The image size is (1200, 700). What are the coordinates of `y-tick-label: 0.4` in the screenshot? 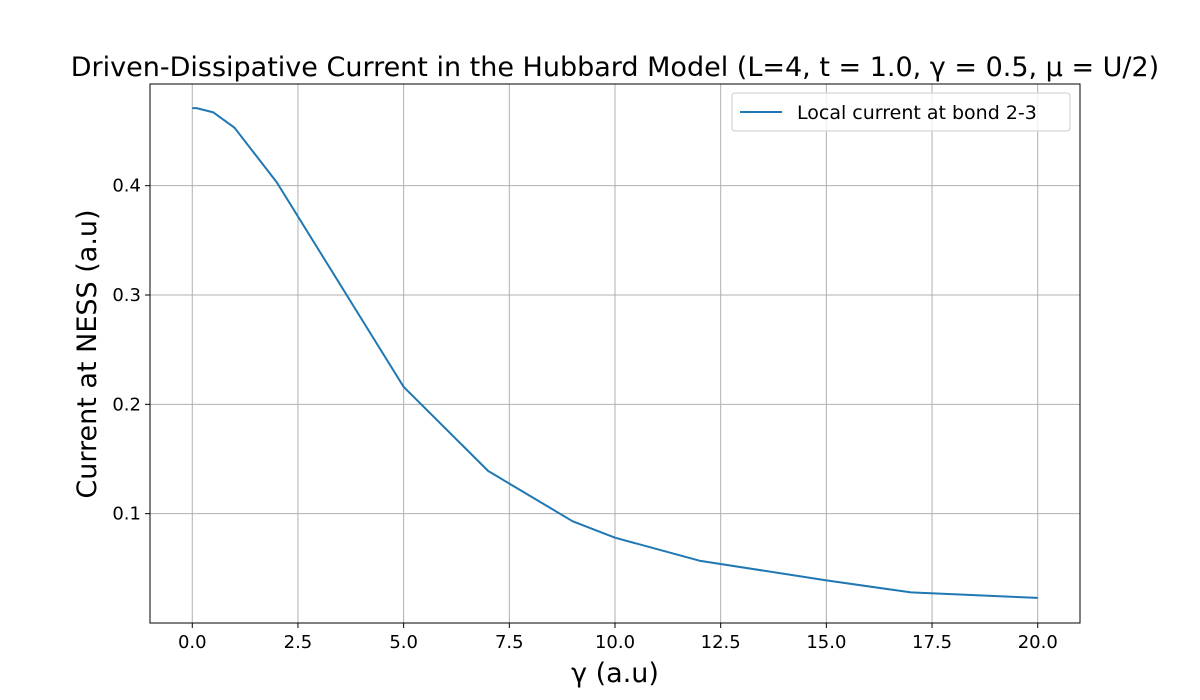 It's located at (126, 186).